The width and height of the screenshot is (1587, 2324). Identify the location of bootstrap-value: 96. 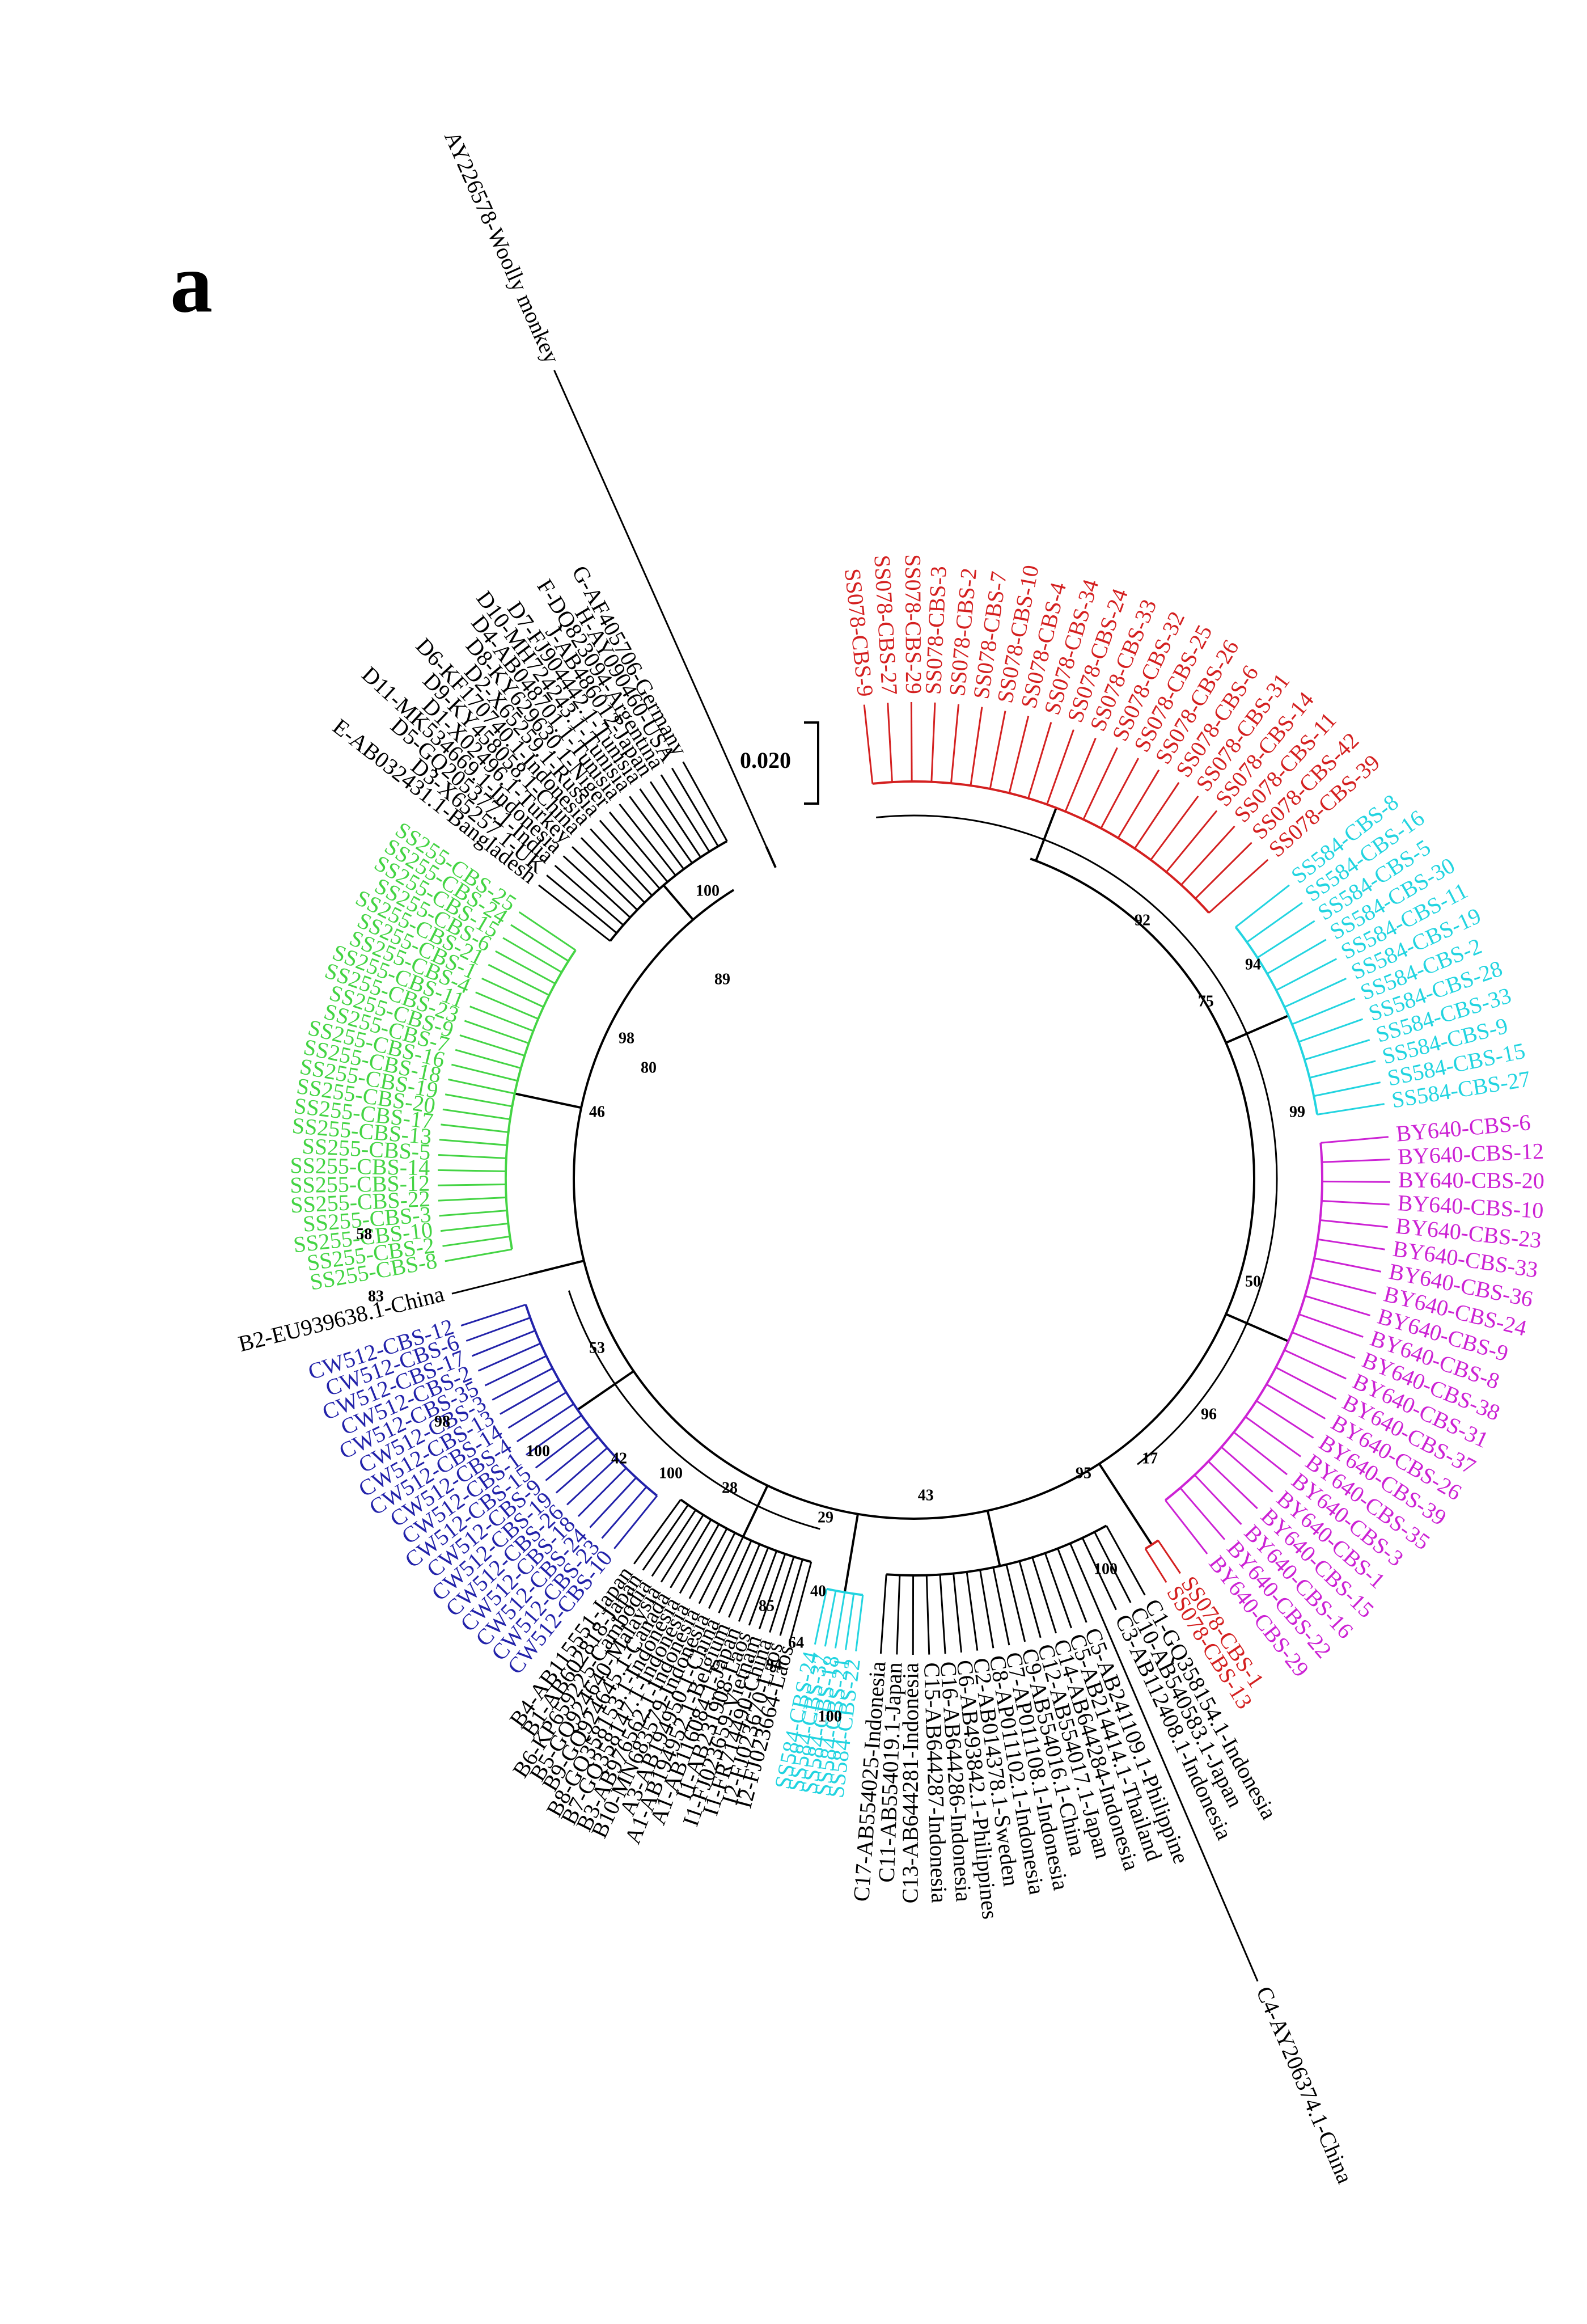
(1209, 1414).